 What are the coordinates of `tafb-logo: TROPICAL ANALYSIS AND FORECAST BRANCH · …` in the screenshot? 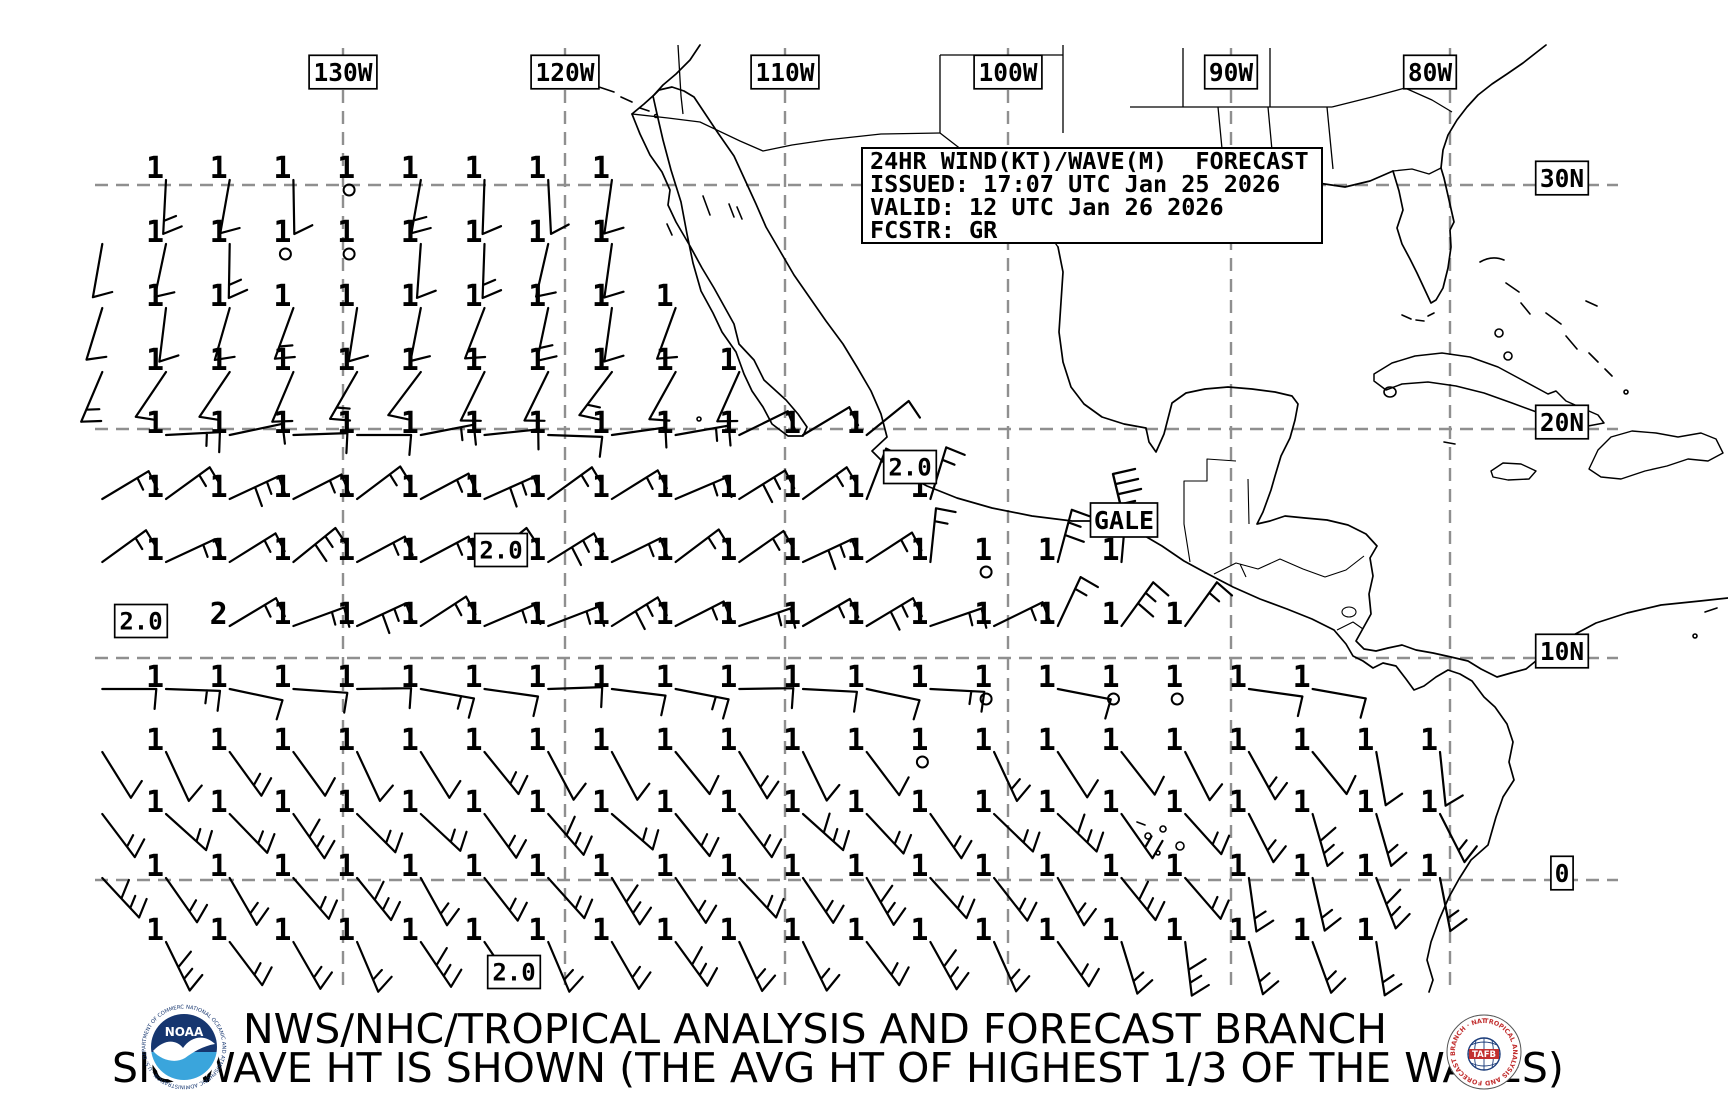 It's located at (1484, 1052).